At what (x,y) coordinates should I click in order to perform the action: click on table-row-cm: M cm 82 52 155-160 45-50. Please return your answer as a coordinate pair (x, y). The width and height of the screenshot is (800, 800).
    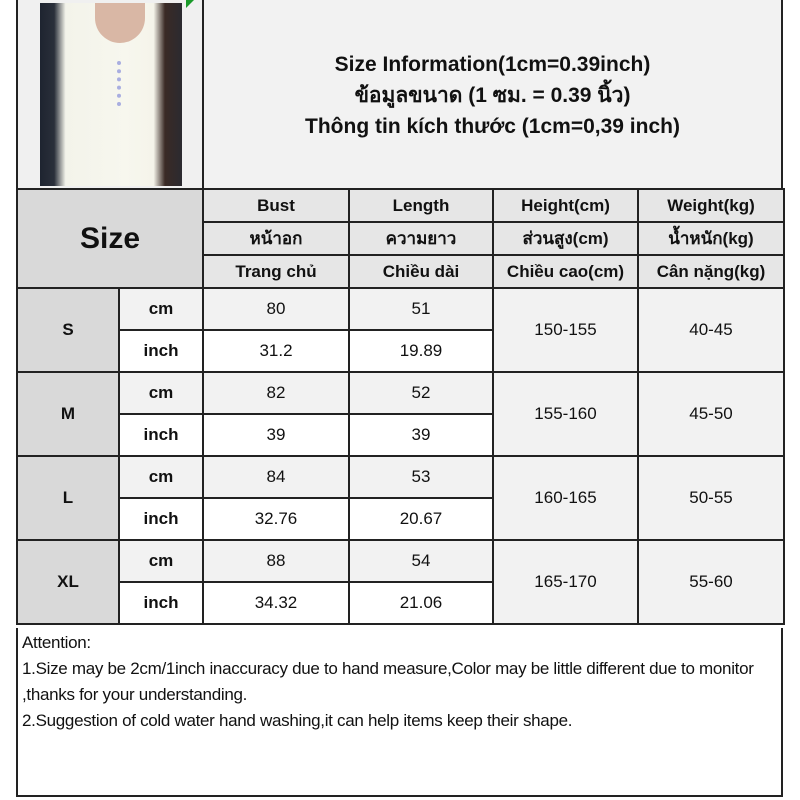
    Looking at the image, I should click on (400, 414).